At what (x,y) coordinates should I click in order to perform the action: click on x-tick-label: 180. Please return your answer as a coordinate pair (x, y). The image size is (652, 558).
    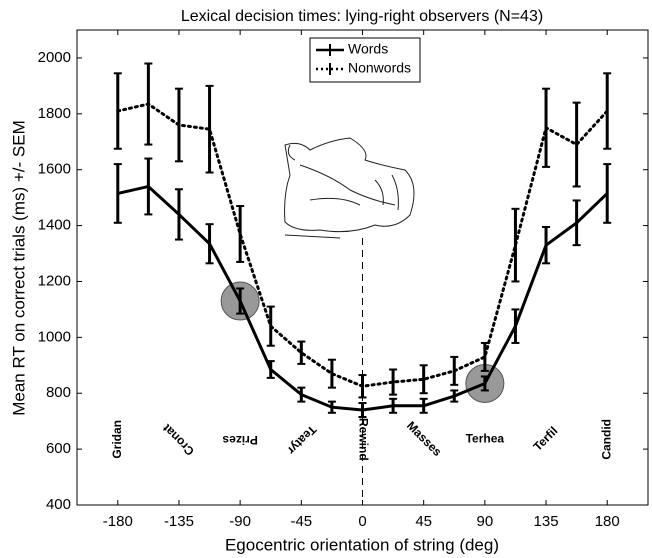
    Looking at the image, I should click on (607, 521).